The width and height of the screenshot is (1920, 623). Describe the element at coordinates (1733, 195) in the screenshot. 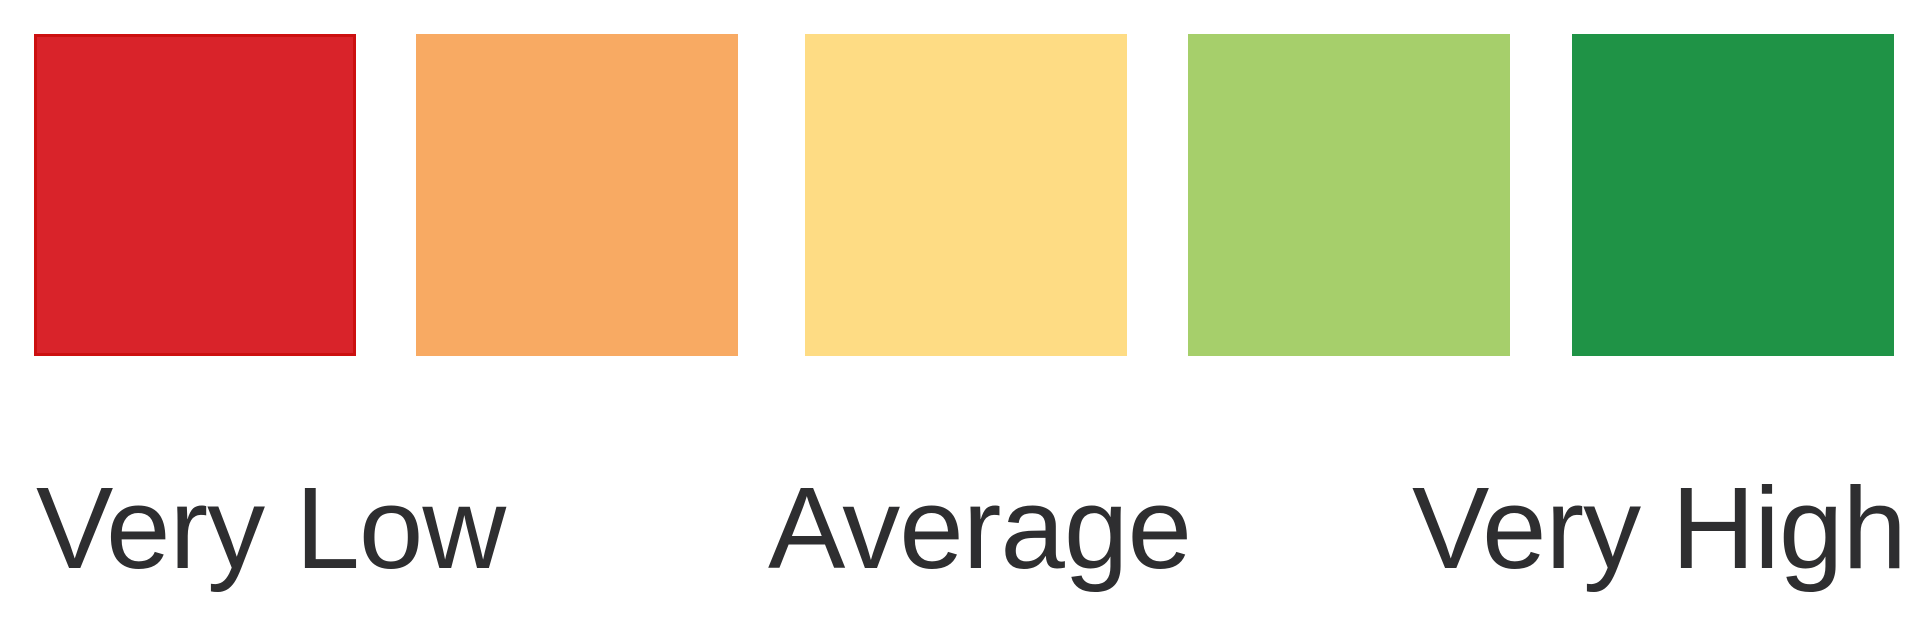

I see `swatch-very-high` at that location.